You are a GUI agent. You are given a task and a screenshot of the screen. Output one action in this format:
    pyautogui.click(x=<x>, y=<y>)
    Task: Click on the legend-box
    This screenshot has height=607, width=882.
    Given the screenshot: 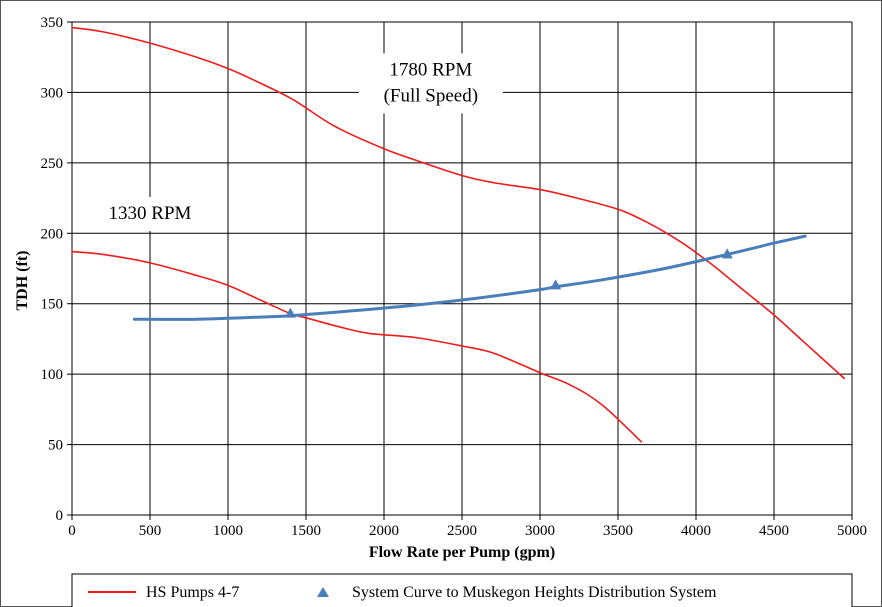 What is the action you would take?
    pyautogui.click(x=462, y=590)
    